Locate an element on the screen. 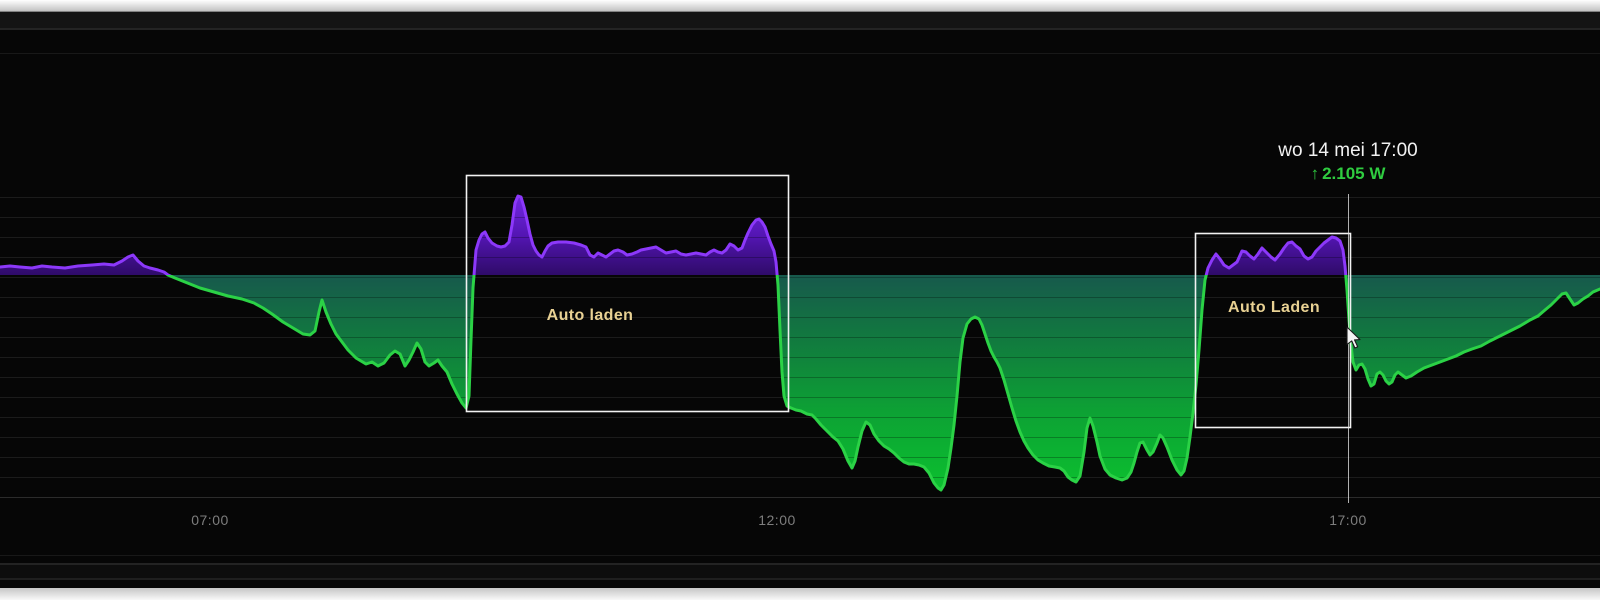  chart-panel-header-strip is located at coordinates (800, 21).